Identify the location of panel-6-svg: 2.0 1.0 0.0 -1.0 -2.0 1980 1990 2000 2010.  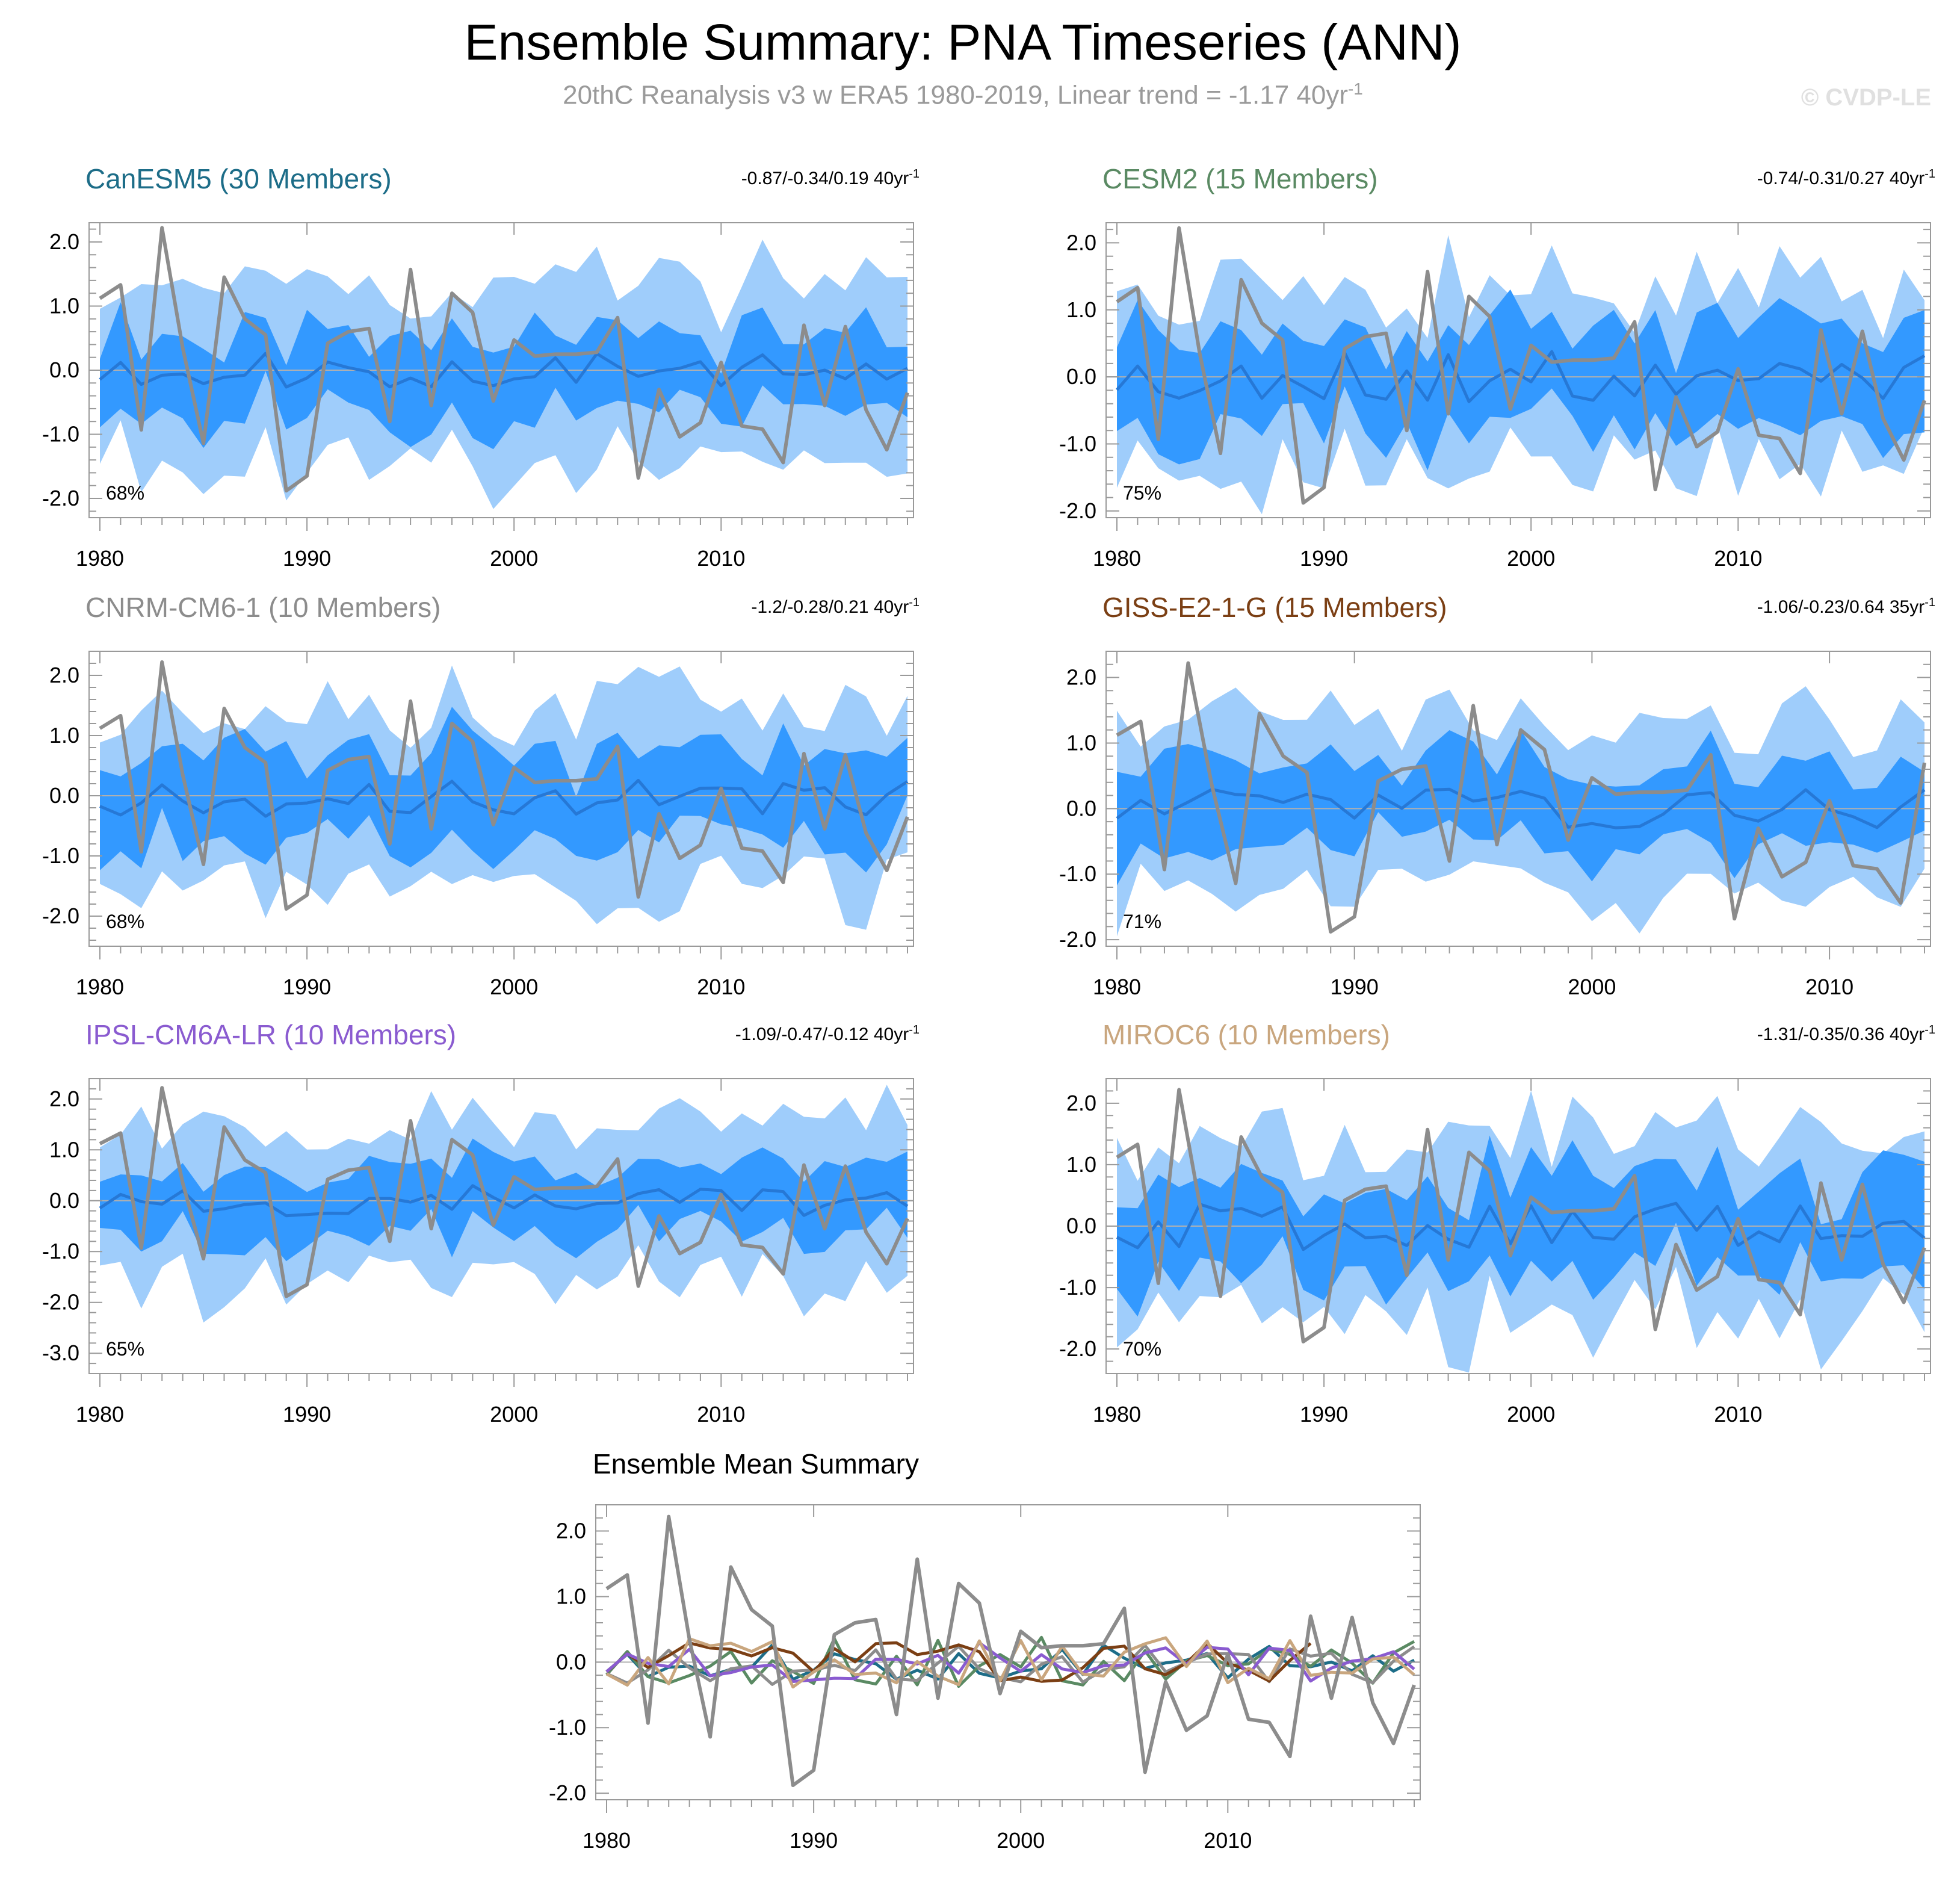
(985, 1678).